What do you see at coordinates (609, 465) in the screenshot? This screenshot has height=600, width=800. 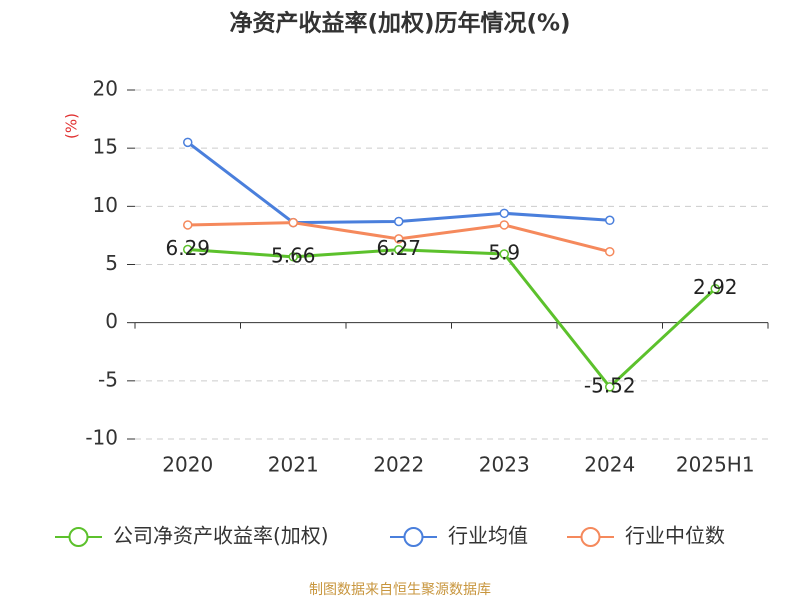 I see `x-tick-label: 2024` at bounding box center [609, 465].